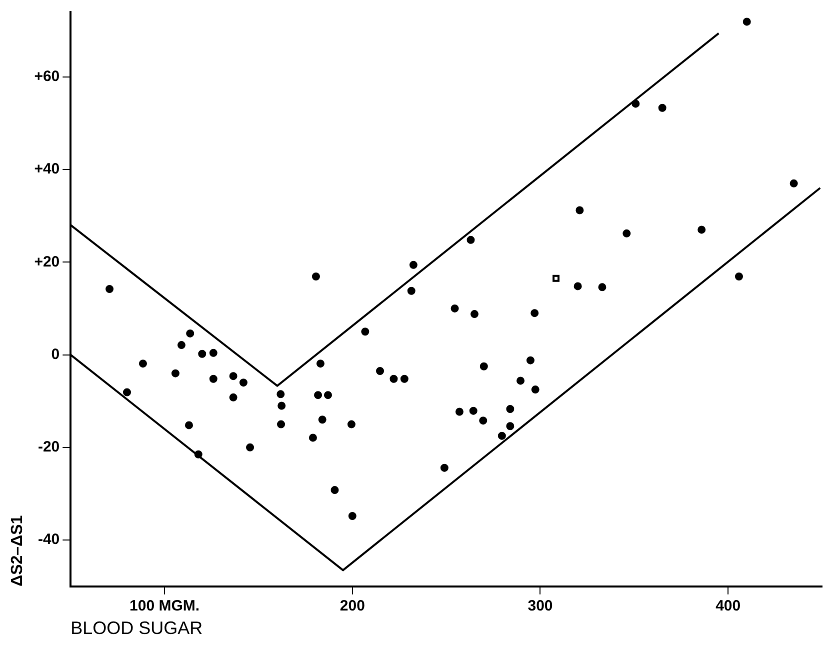 The image size is (828, 648). I want to click on y-tick-label: +20, so click(47, 261).